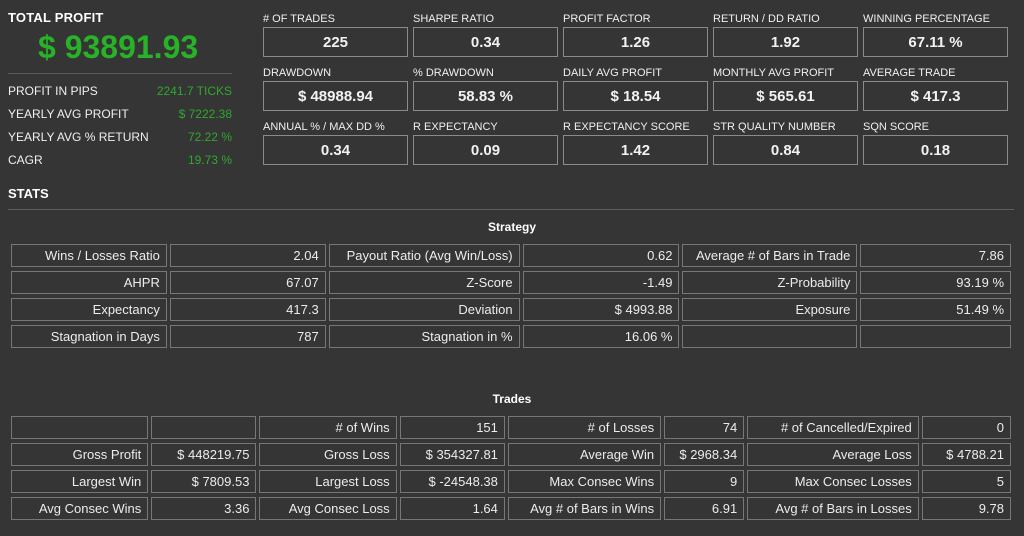 This screenshot has width=1024, height=536. I want to click on stat-value-cell: 67.07, so click(247, 282).